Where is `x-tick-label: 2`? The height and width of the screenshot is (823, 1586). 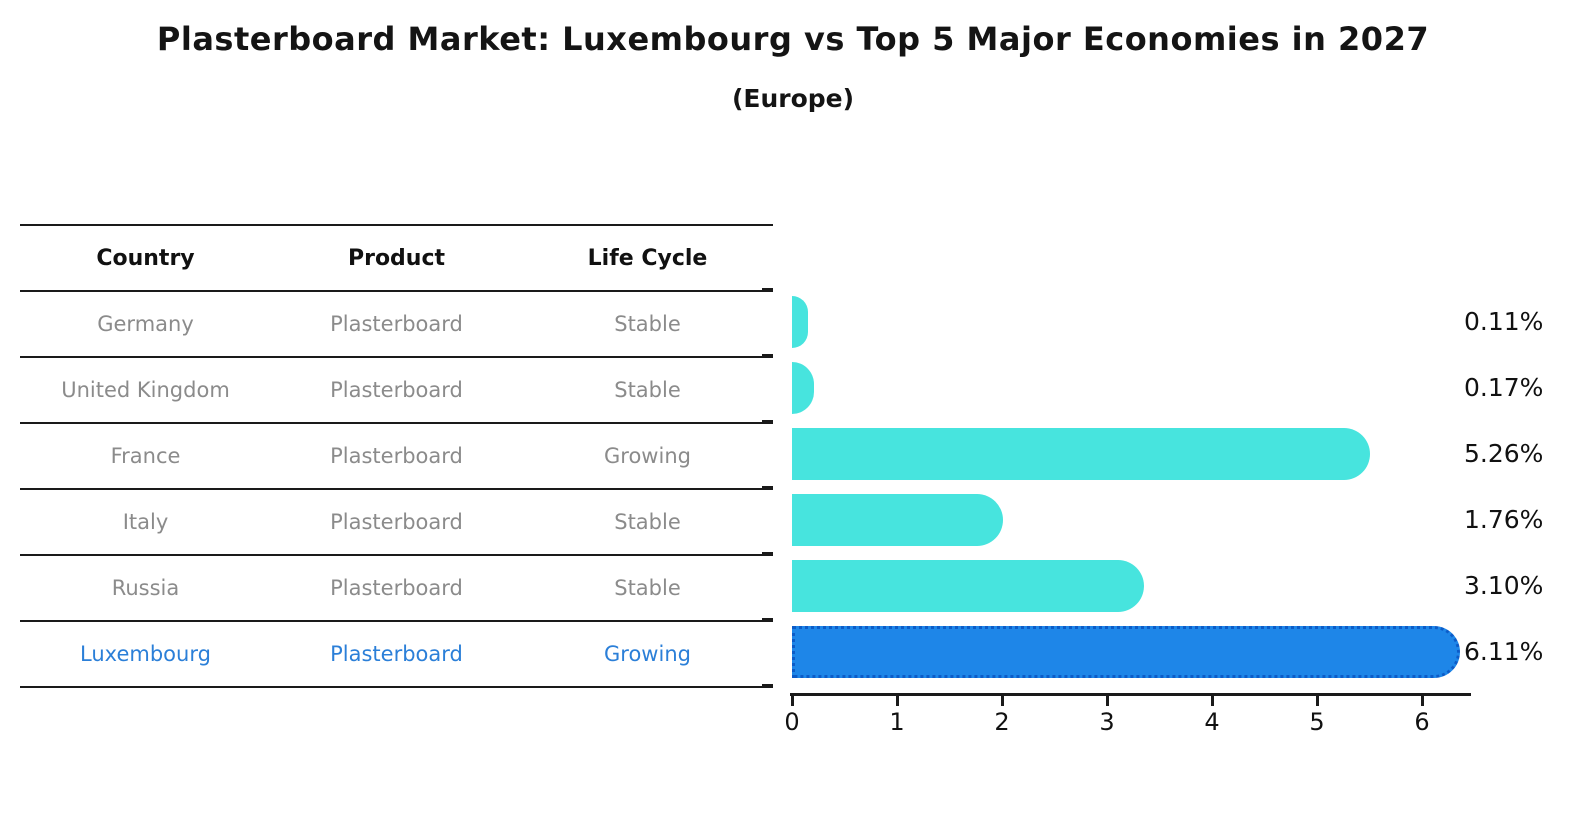 x-tick-label: 2 is located at coordinates (1002, 722).